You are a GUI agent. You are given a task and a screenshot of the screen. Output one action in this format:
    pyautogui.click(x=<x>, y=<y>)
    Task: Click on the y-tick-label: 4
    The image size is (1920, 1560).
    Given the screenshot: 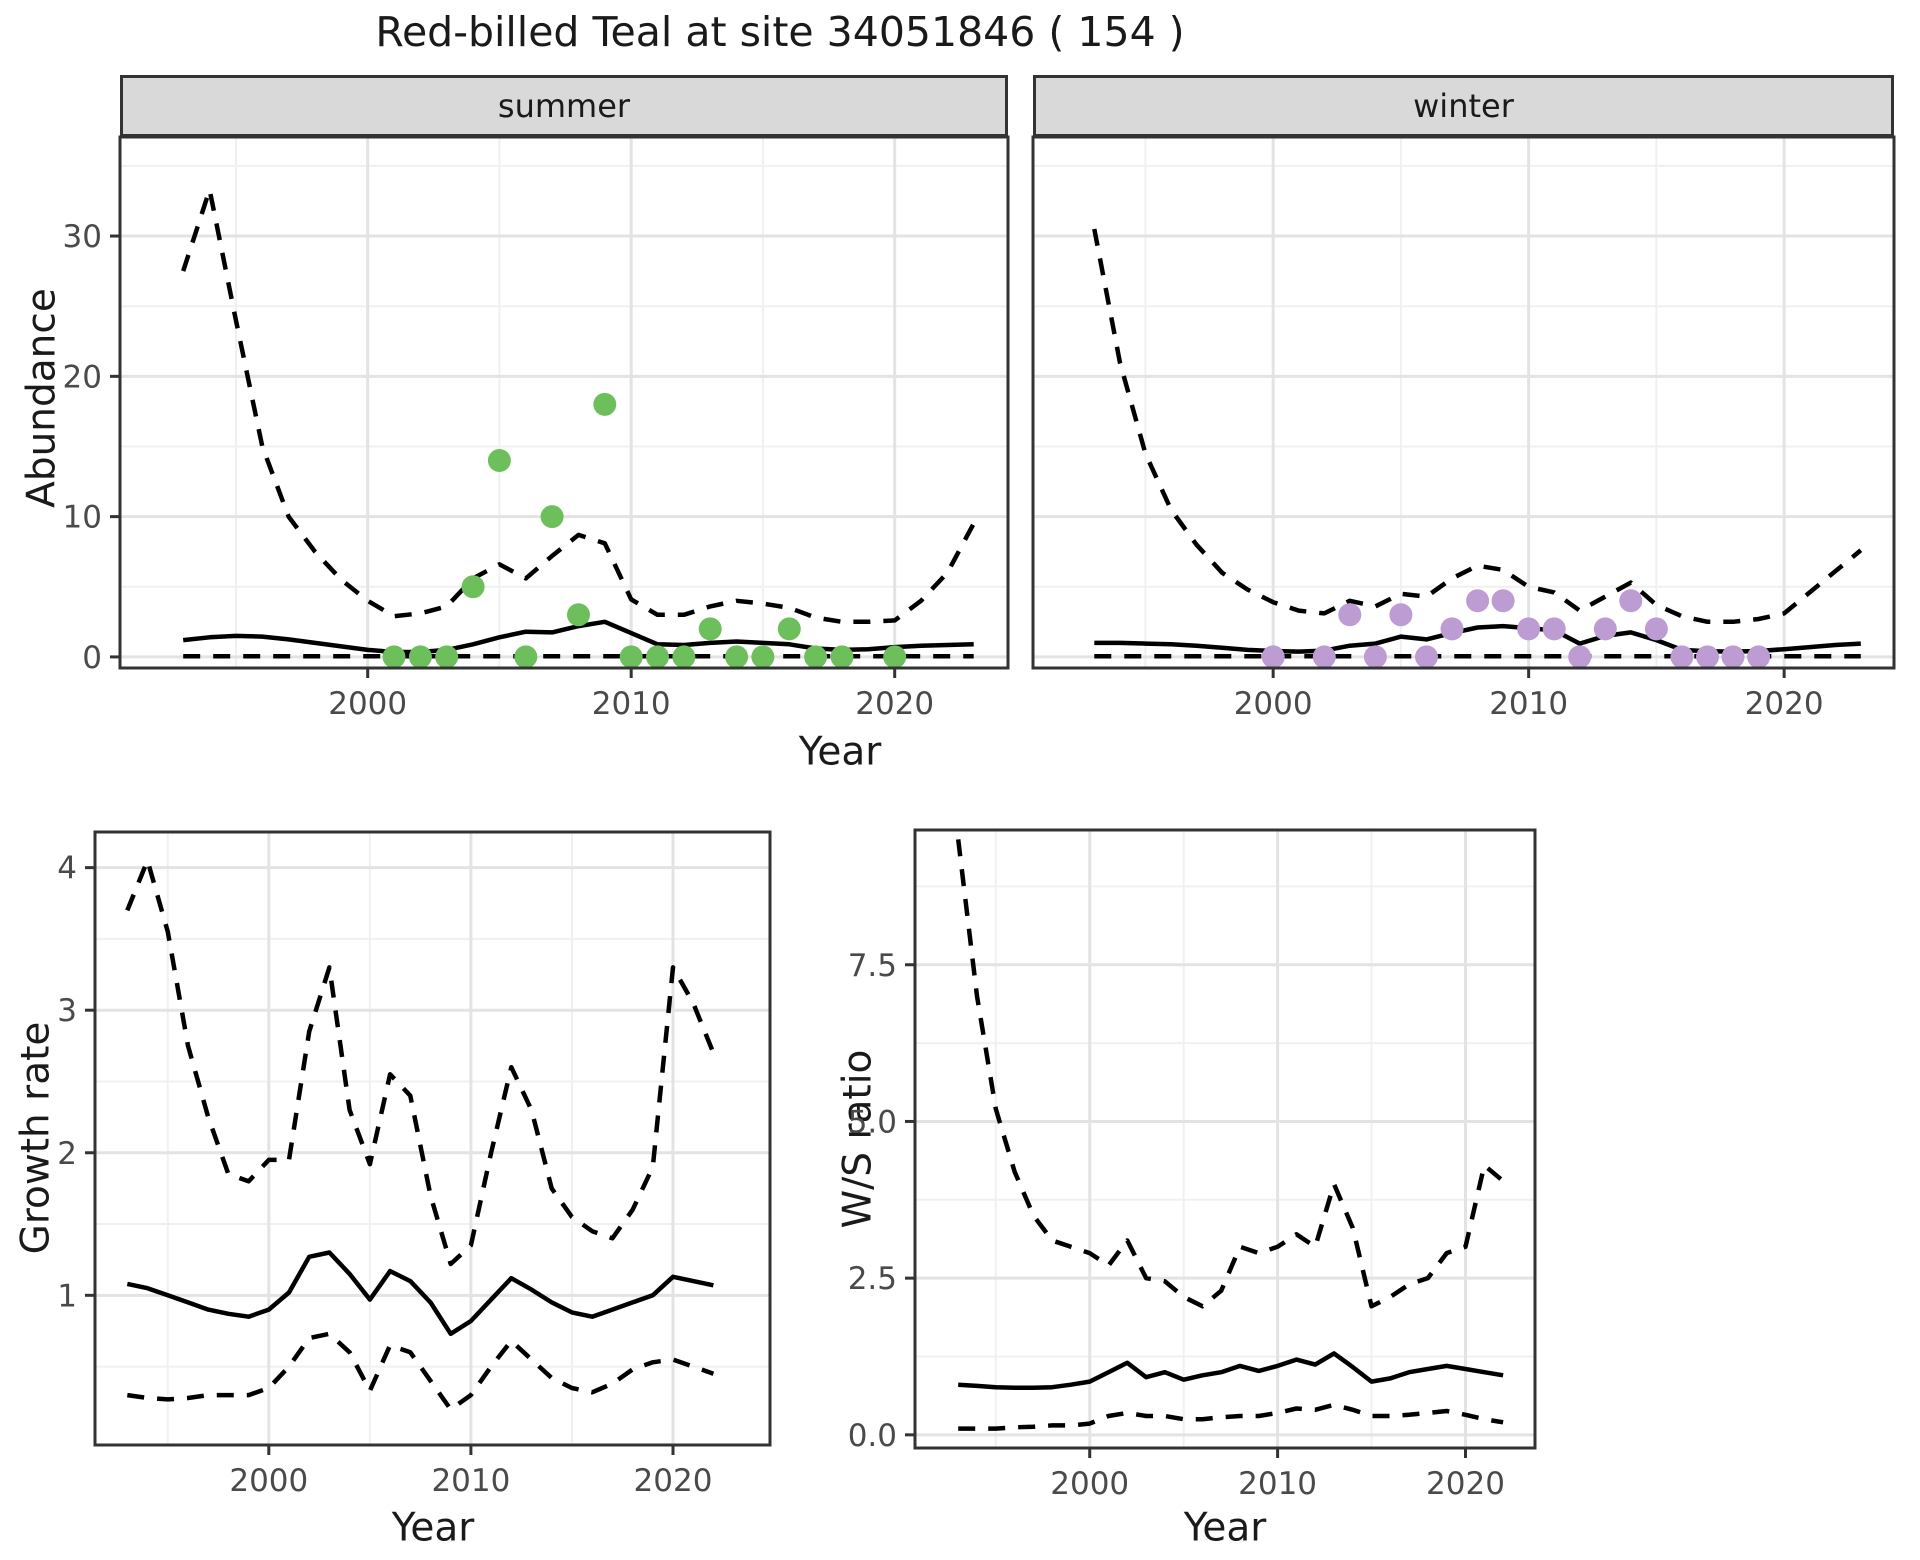 What is the action you would take?
    pyautogui.click(x=67, y=869)
    